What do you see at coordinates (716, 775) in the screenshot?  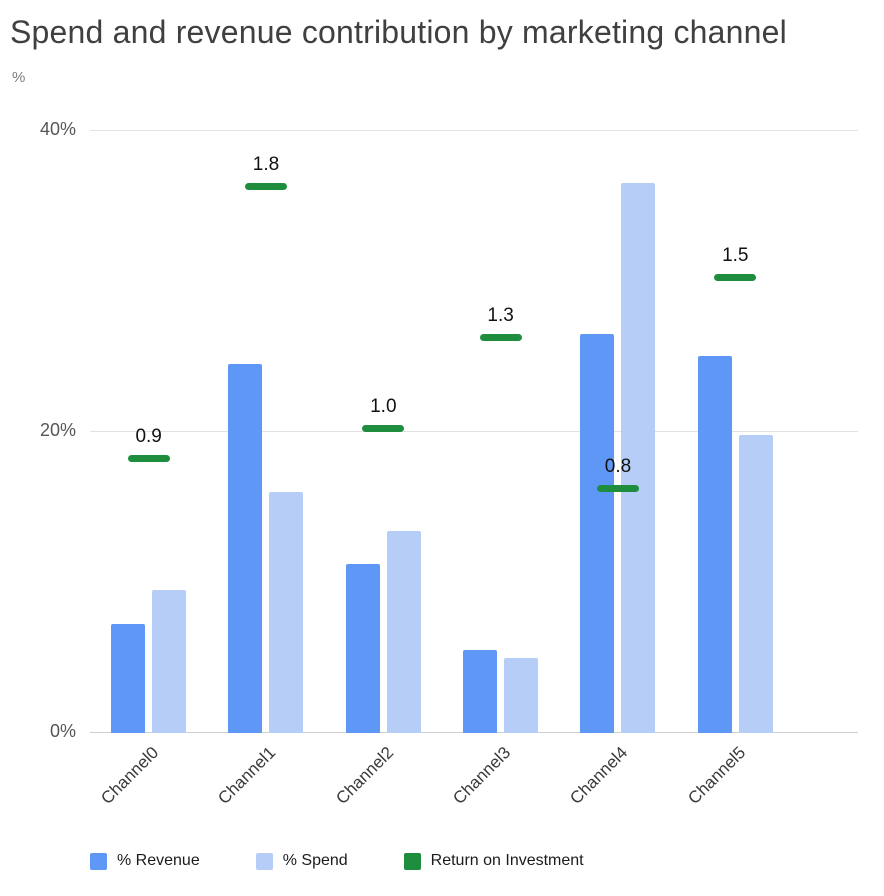 I see `x-tick-label: Channel5` at bounding box center [716, 775].